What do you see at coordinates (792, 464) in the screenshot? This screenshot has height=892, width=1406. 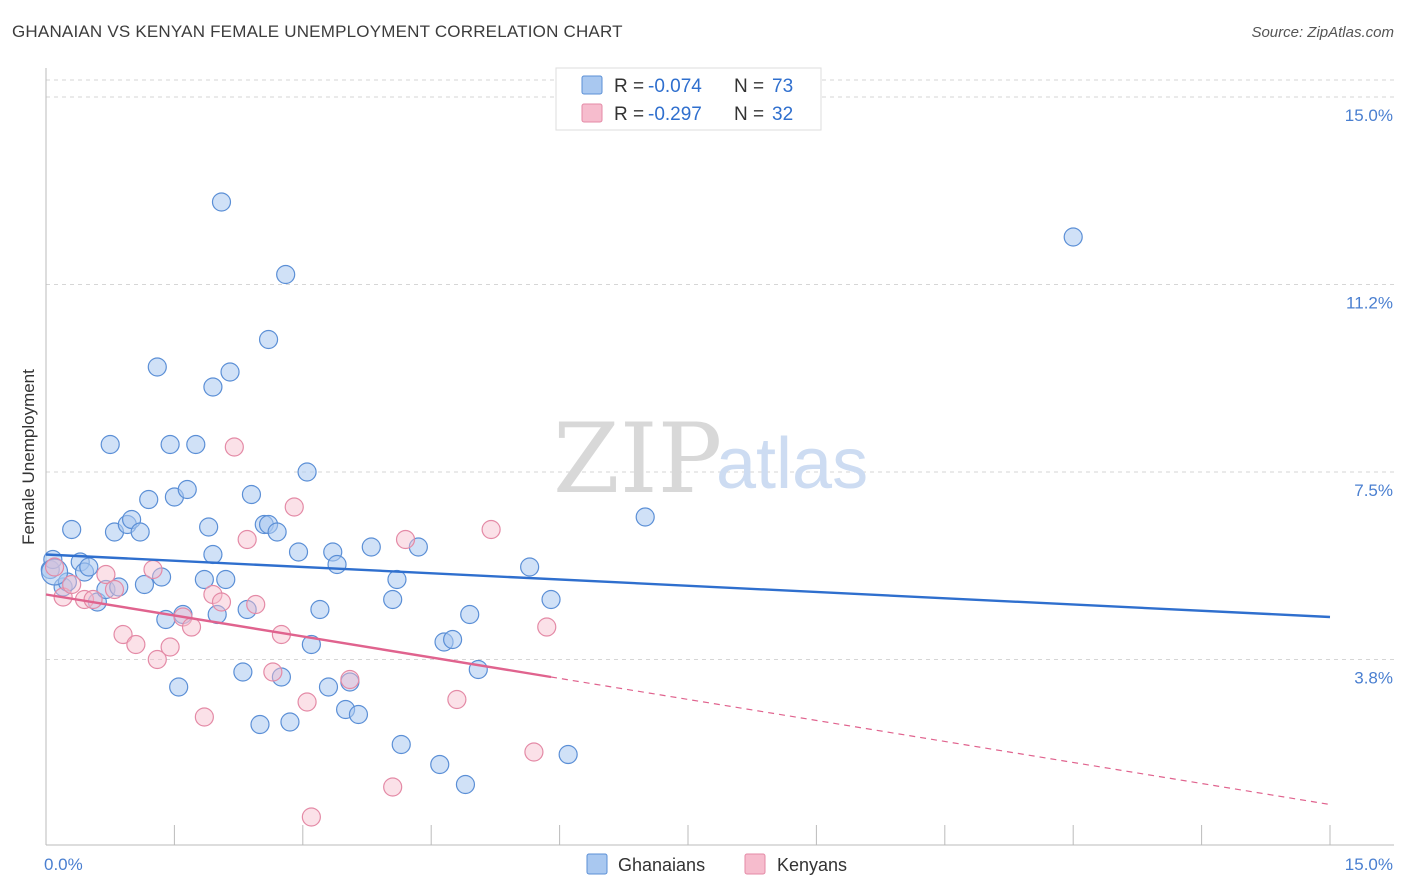 I see `watermark-atlas: atlas` at bounding box center [792, 464].